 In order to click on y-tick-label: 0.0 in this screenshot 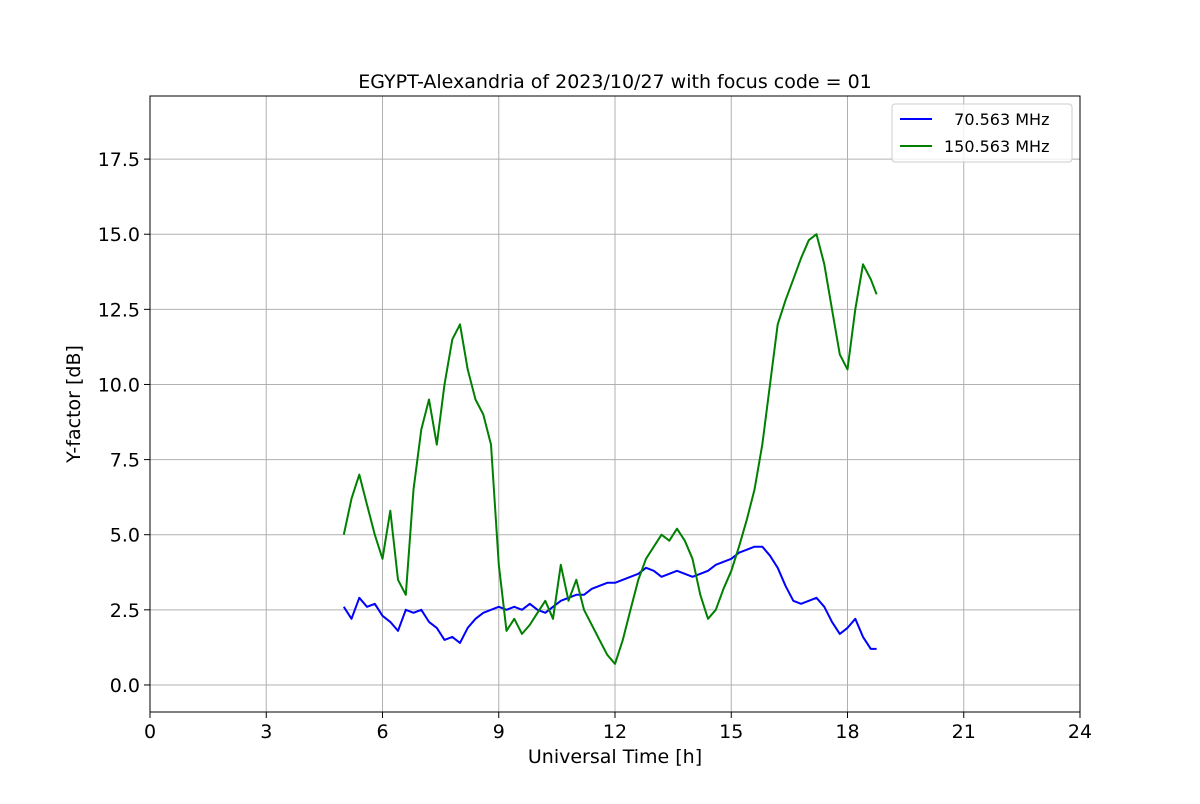, I will do `click(125, 686)`.